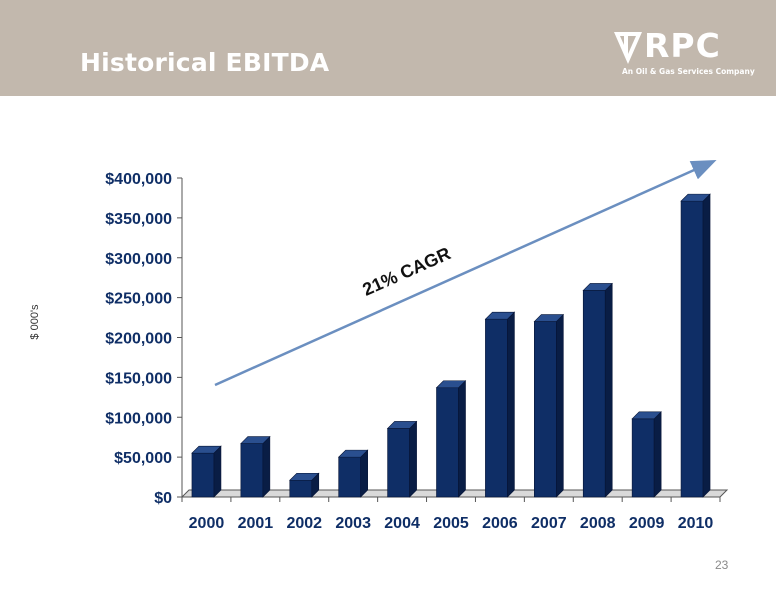 The width and height of the screenshot is (776, 600). What do you see at coordinates (549, 523) in the screenshot?
I see `x-tick-label: 2007` at bounding box center [549, 523].